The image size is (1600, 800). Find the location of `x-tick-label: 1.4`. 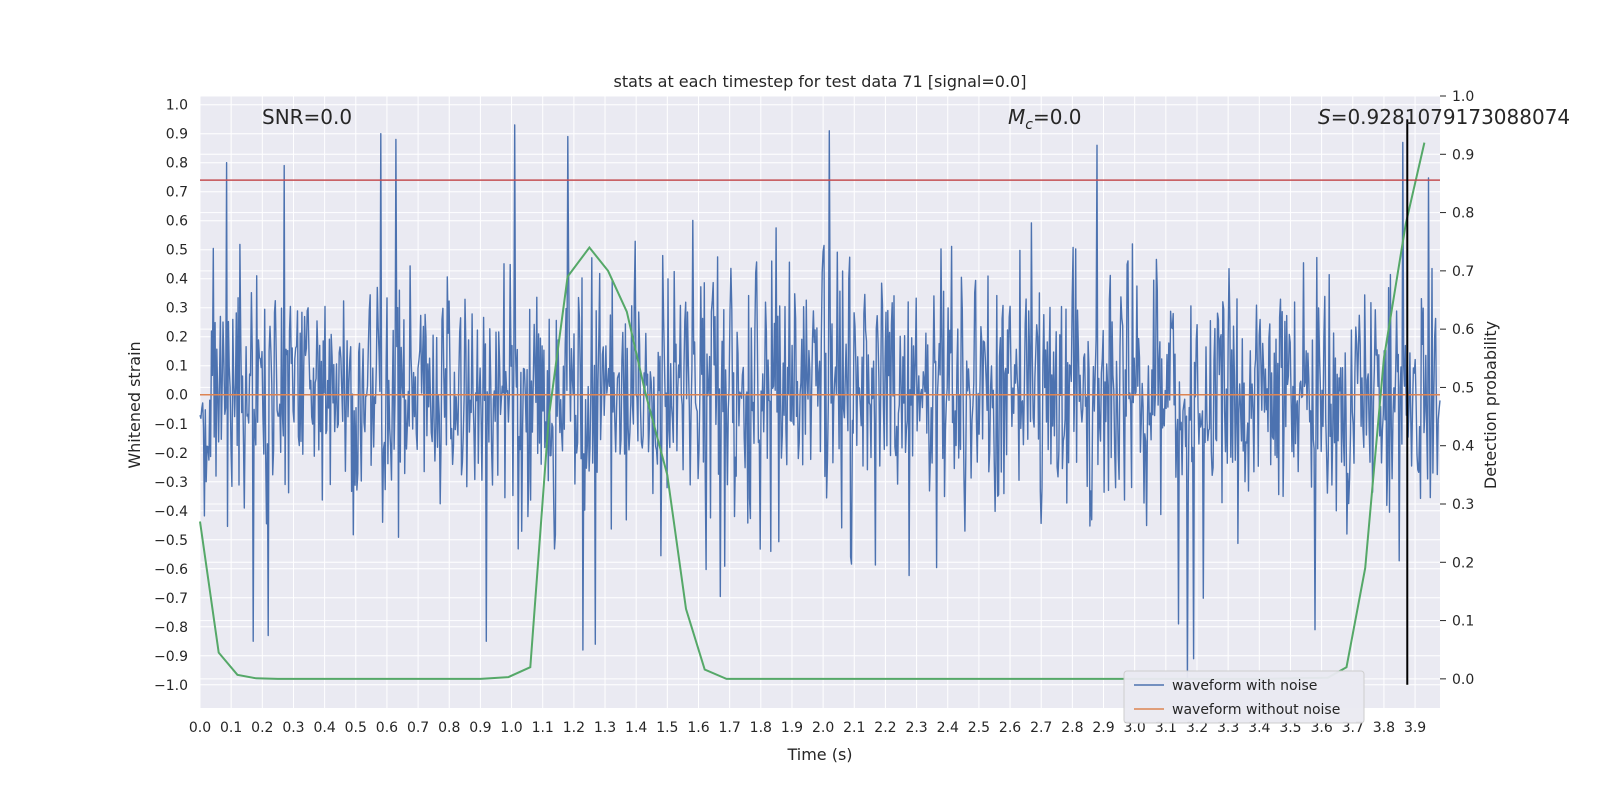

x-tick-label: 1.4 is located at coordinates (636, 728).